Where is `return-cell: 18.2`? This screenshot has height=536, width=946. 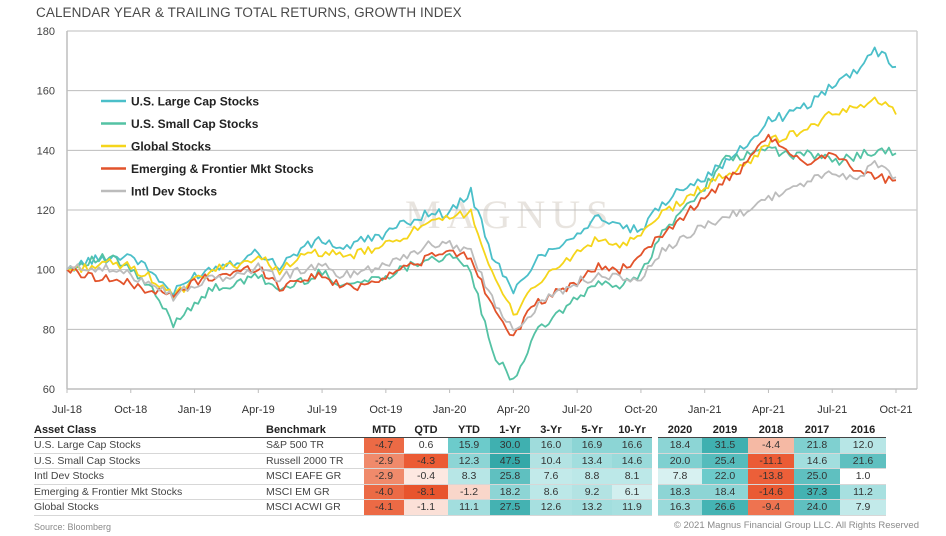
return-cell: 18.2 is located at coordinates (510, 492).